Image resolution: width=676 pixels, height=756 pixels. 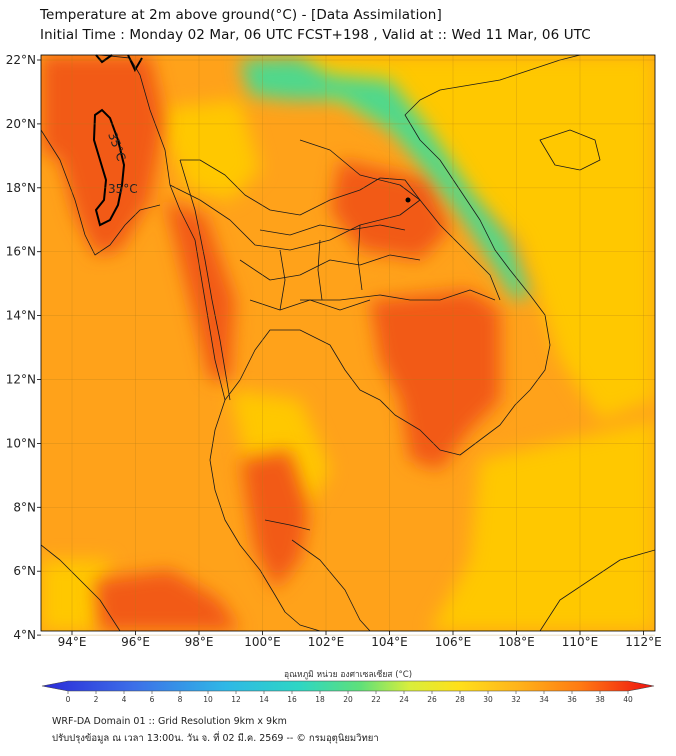 What do you see at coordinates (124, 699) in the screenshot?
I see `colorbar-tick-label: 4` at bounding box center [124, 699].